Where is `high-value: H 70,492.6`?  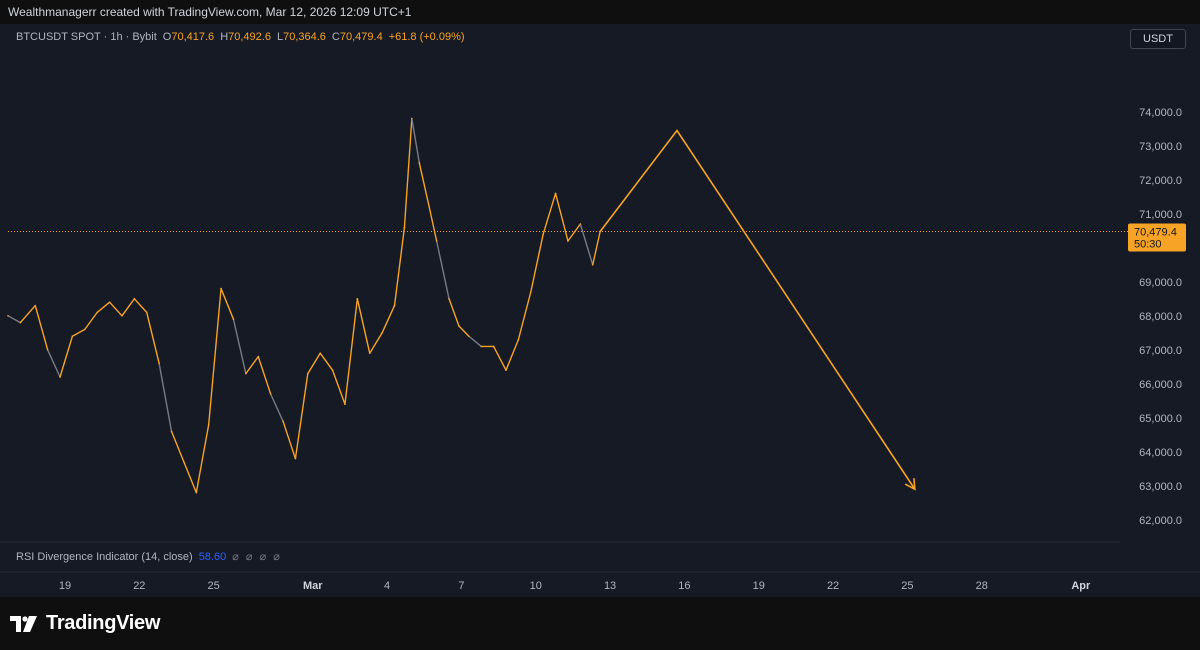 high-value: H 70,492.6 is located at coordinates (245, 37).